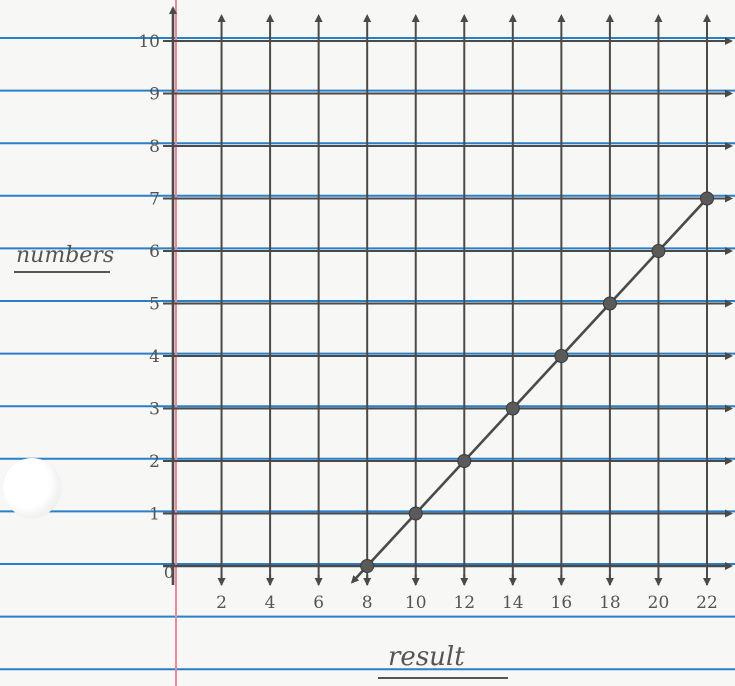 This screenshot has width=735, height=686. What do you see at coordinates (154, 357) in the screenshot?
I see `y-tick-label: 4` at bounding box center [154, 357].